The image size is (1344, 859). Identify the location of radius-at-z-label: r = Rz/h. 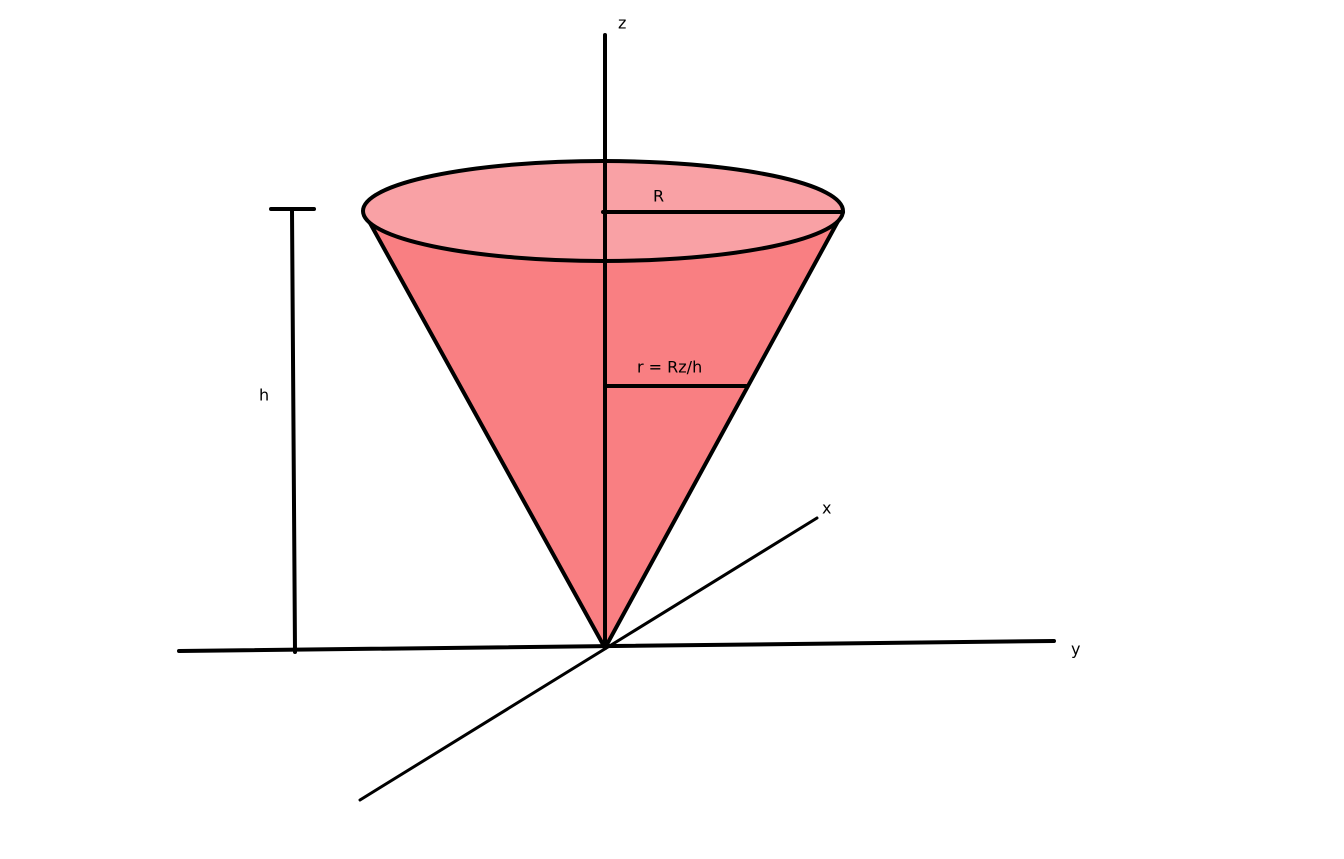
(669, 367).